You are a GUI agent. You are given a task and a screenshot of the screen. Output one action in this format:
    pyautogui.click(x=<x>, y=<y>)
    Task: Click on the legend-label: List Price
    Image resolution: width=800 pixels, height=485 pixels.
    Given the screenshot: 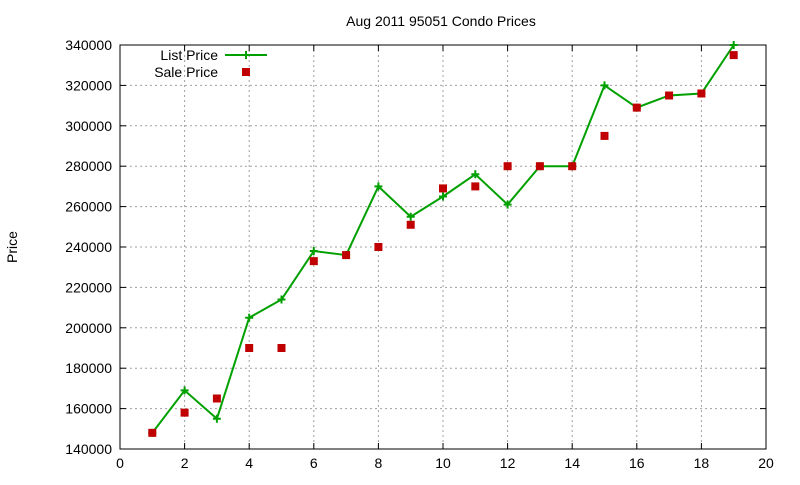 What is the action you would take?
    pyautogui.click(x=189, y=55)
    